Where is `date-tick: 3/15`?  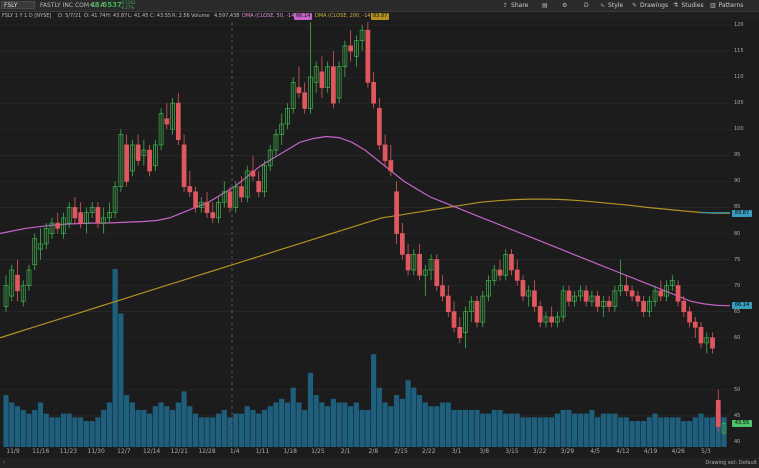 date-tick: 3/15 is located at coordinates (512, 451).